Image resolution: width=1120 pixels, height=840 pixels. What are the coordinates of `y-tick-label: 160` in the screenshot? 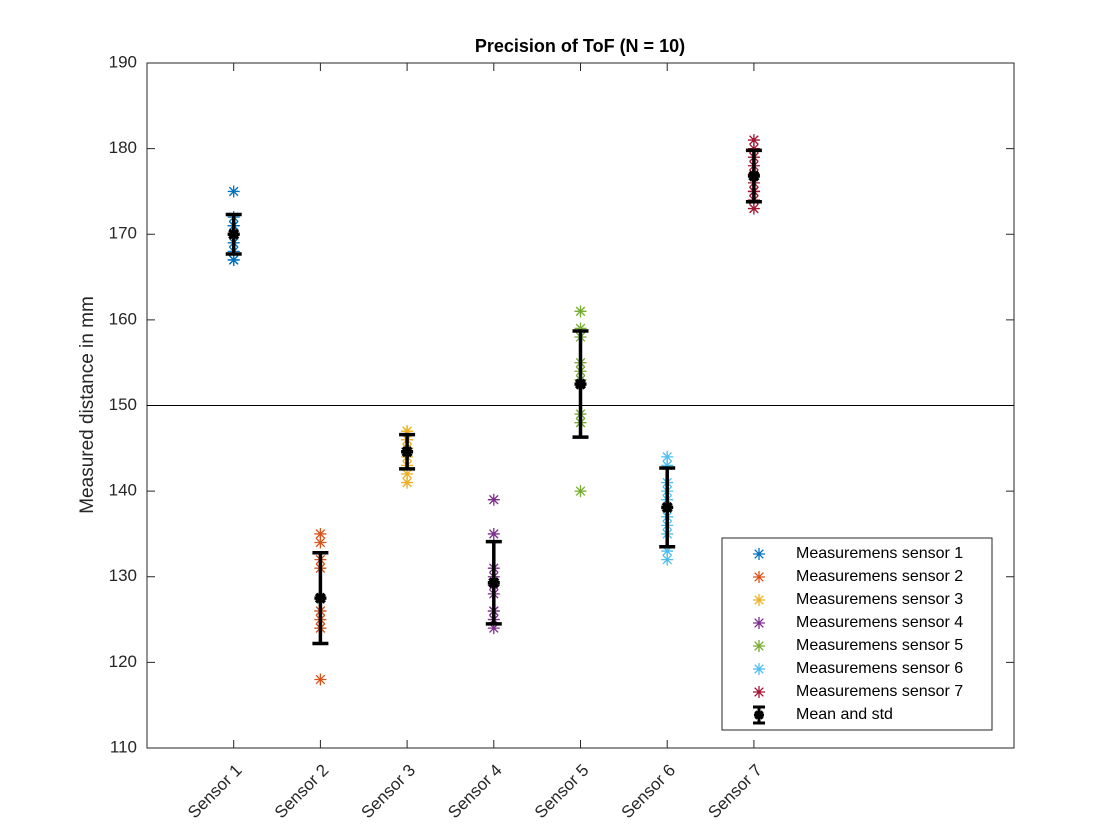 It's located at (123, 318).